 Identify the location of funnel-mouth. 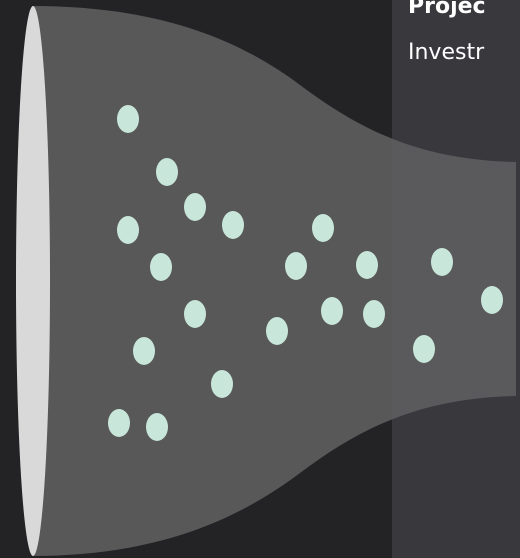
(33, 281).